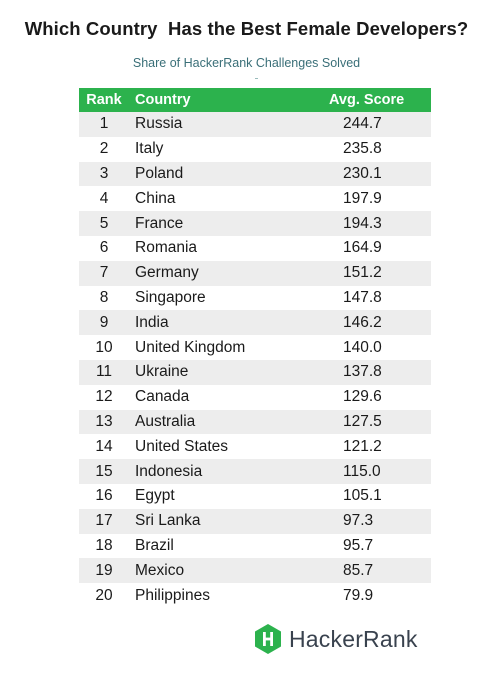 The width and height of the screenshot is (493, 683). I want to click on score-cell: 105.1, so click(371, 496).